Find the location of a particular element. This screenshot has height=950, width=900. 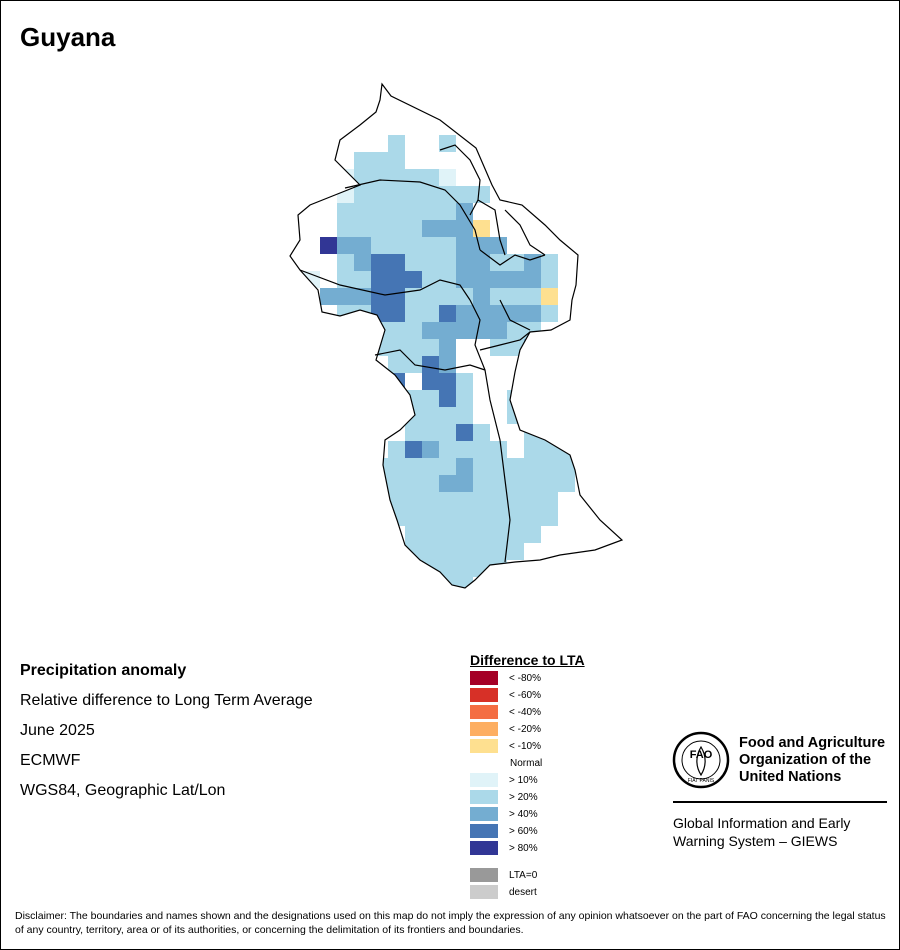

legend-label: desert is located at coordinates (523, 892).